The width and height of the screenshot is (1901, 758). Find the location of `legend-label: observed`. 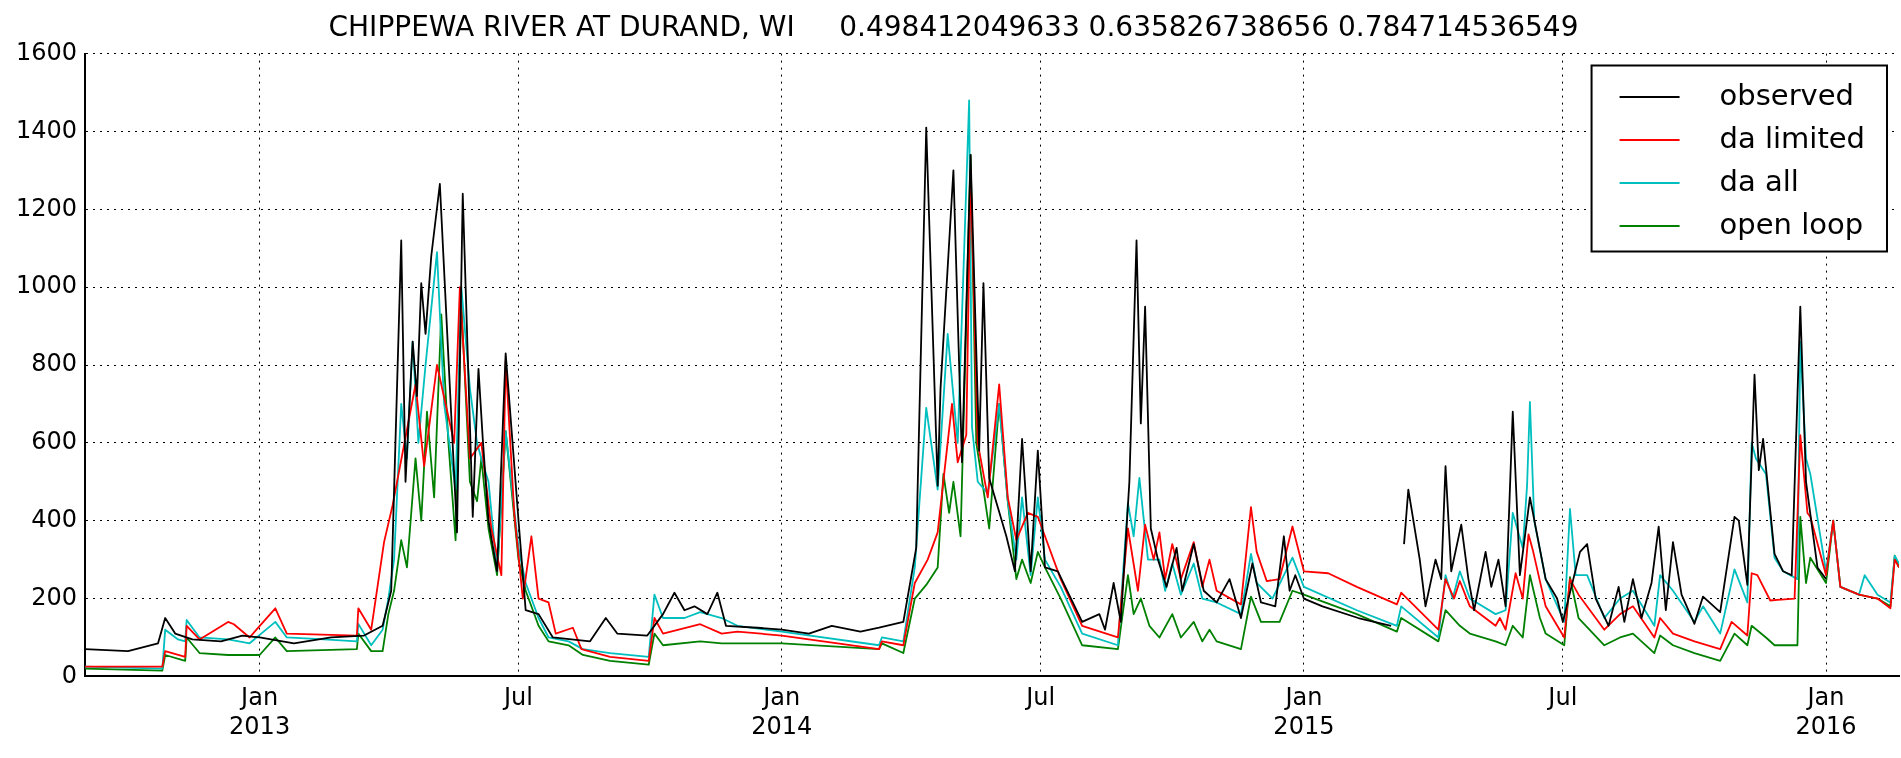

legend-label: observed is located at coordinates (1786, 94).